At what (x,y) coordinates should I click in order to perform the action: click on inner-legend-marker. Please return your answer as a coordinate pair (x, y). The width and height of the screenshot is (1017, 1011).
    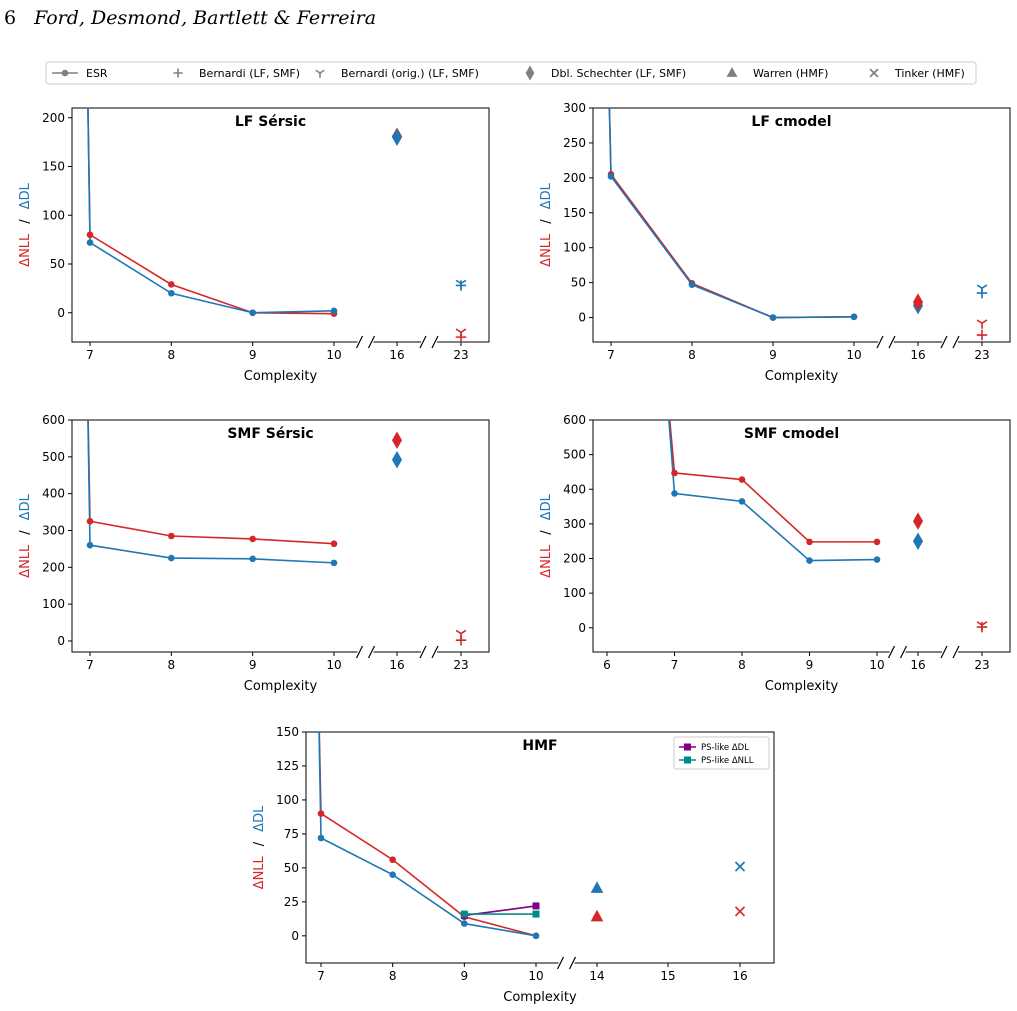
    Looking at the image, I should click on (687, 760).